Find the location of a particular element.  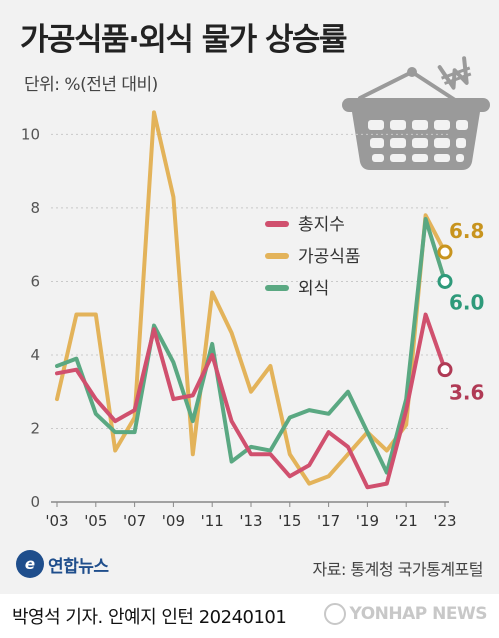

source-label: 자료: 통계청 국가통계포털 is located at coordinates (398, 569).